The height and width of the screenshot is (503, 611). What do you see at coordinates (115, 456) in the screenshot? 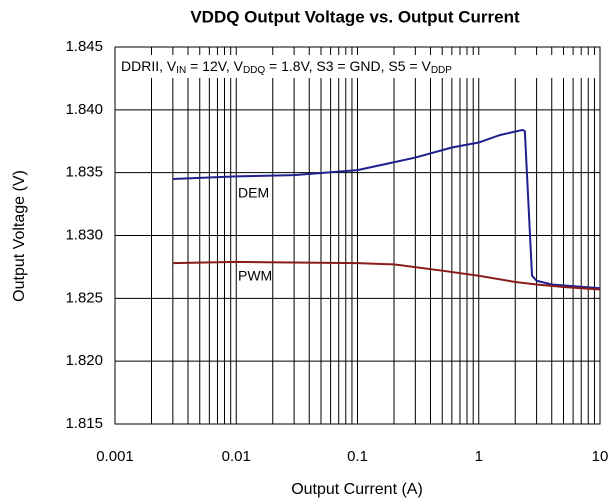
I see `x-tick-label: 0.001` at bounding box center [115, 456].